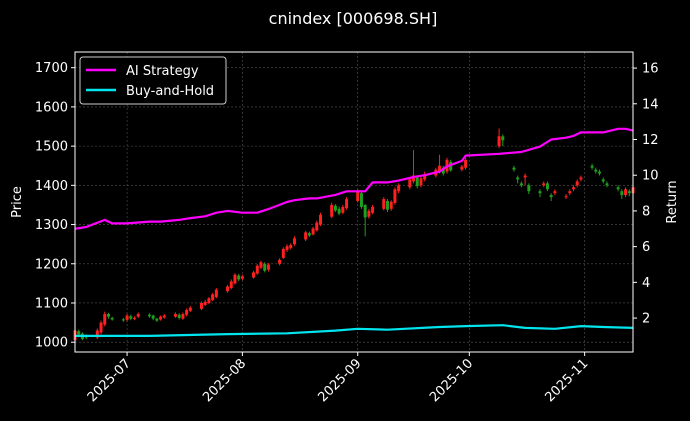 This screenshot has width=690, height=421. What do you see at coordinates (51, 225) in the screenshot?
I see `y-left-tick-label: 1300` at bounding box center [51, 225].